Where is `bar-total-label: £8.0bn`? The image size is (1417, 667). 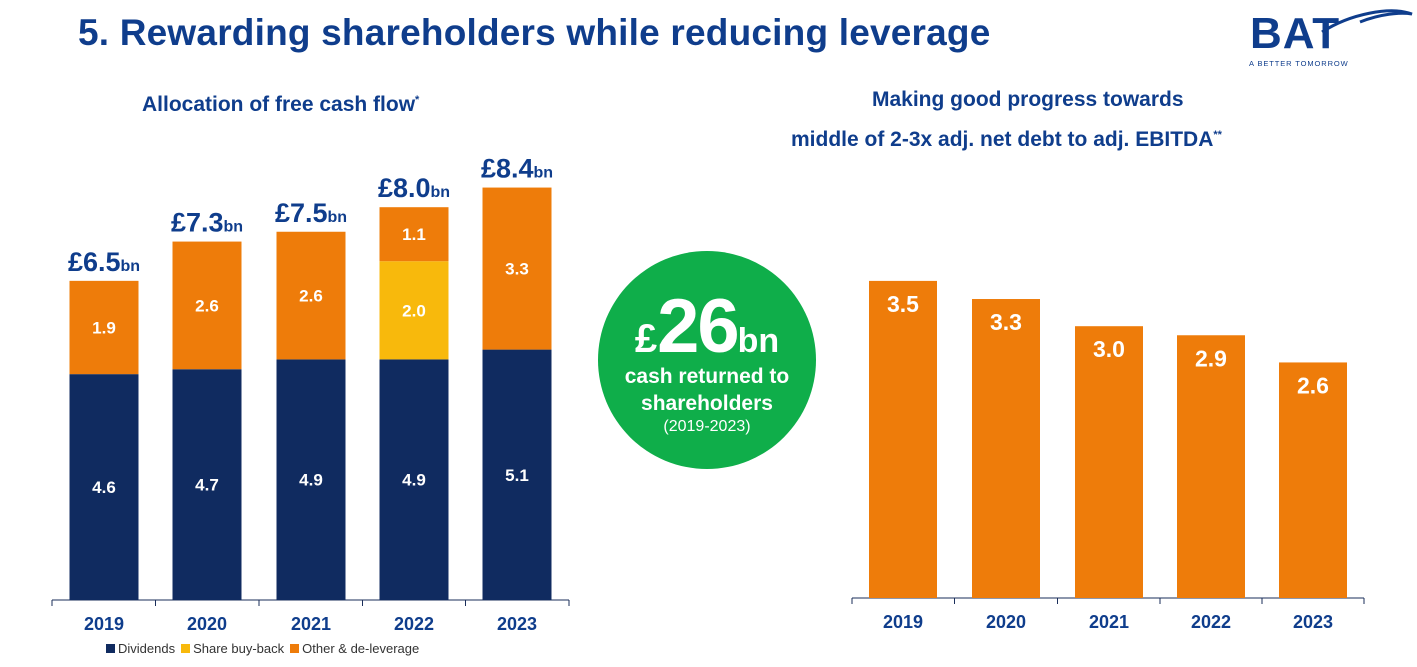
bar-total-label: £8.0bn is located at coordinates (414, 188).